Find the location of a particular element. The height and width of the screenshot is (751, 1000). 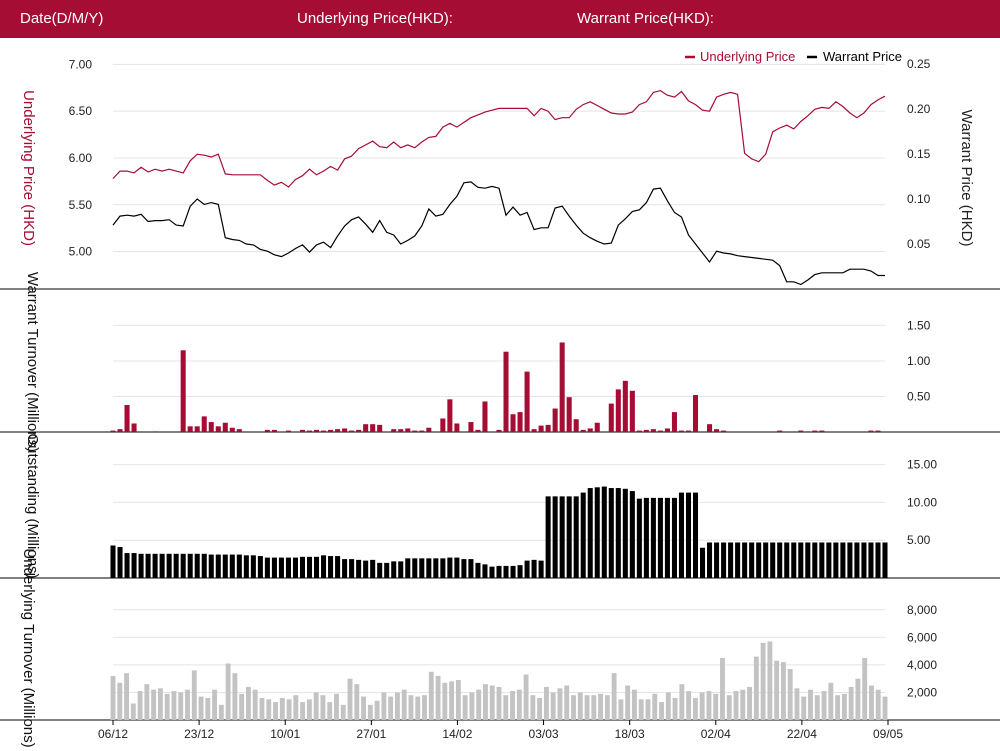

y-tick-panel-3: 8,000 is located at coordinates (922, 610).